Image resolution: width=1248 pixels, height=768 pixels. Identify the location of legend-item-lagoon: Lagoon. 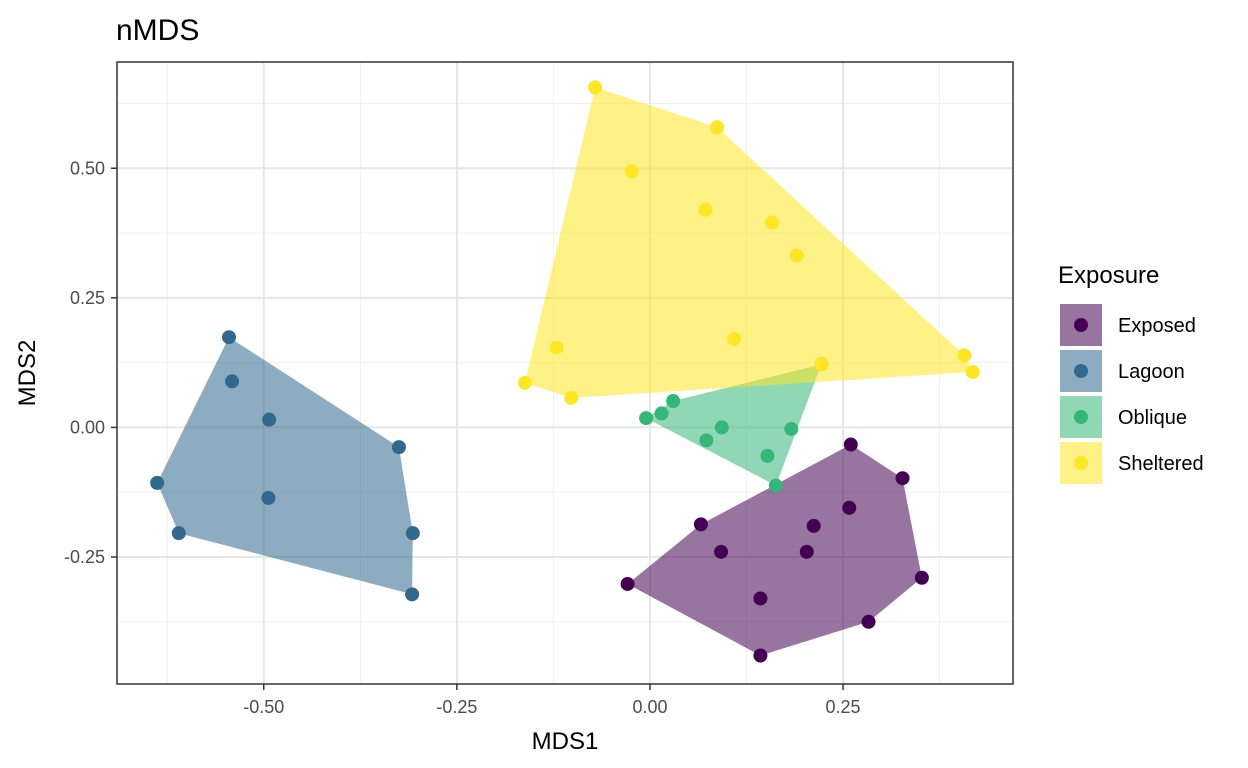
(1122, 371).